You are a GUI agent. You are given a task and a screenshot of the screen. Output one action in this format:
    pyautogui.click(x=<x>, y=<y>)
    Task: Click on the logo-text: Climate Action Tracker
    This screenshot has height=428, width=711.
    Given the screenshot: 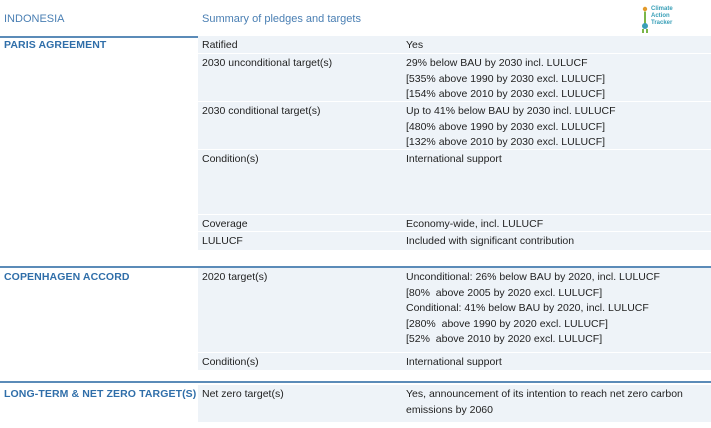 What is the action you would take?
    pyautogui.click(x=662, y=16)
    